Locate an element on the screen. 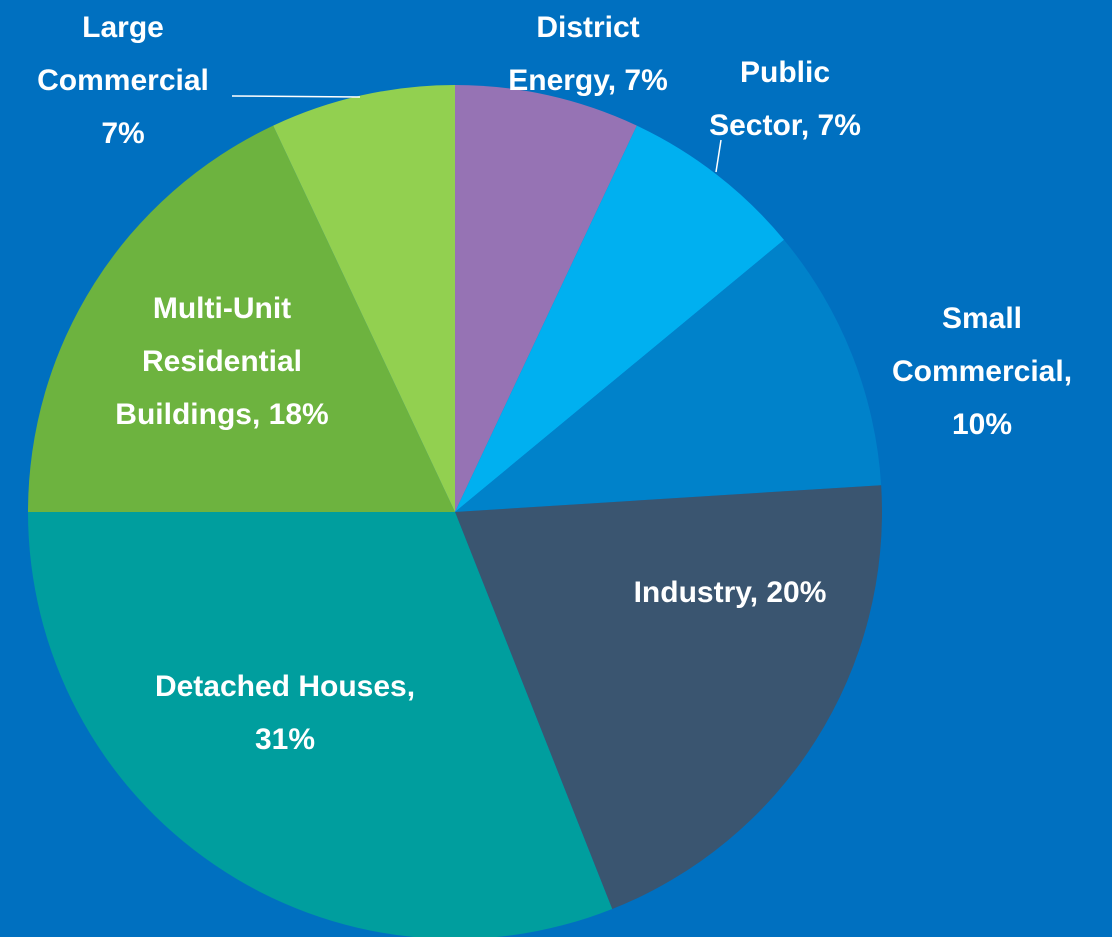 The image size is (1112, 937). category-label: Large Commercial is located at coordinates (123, 54).